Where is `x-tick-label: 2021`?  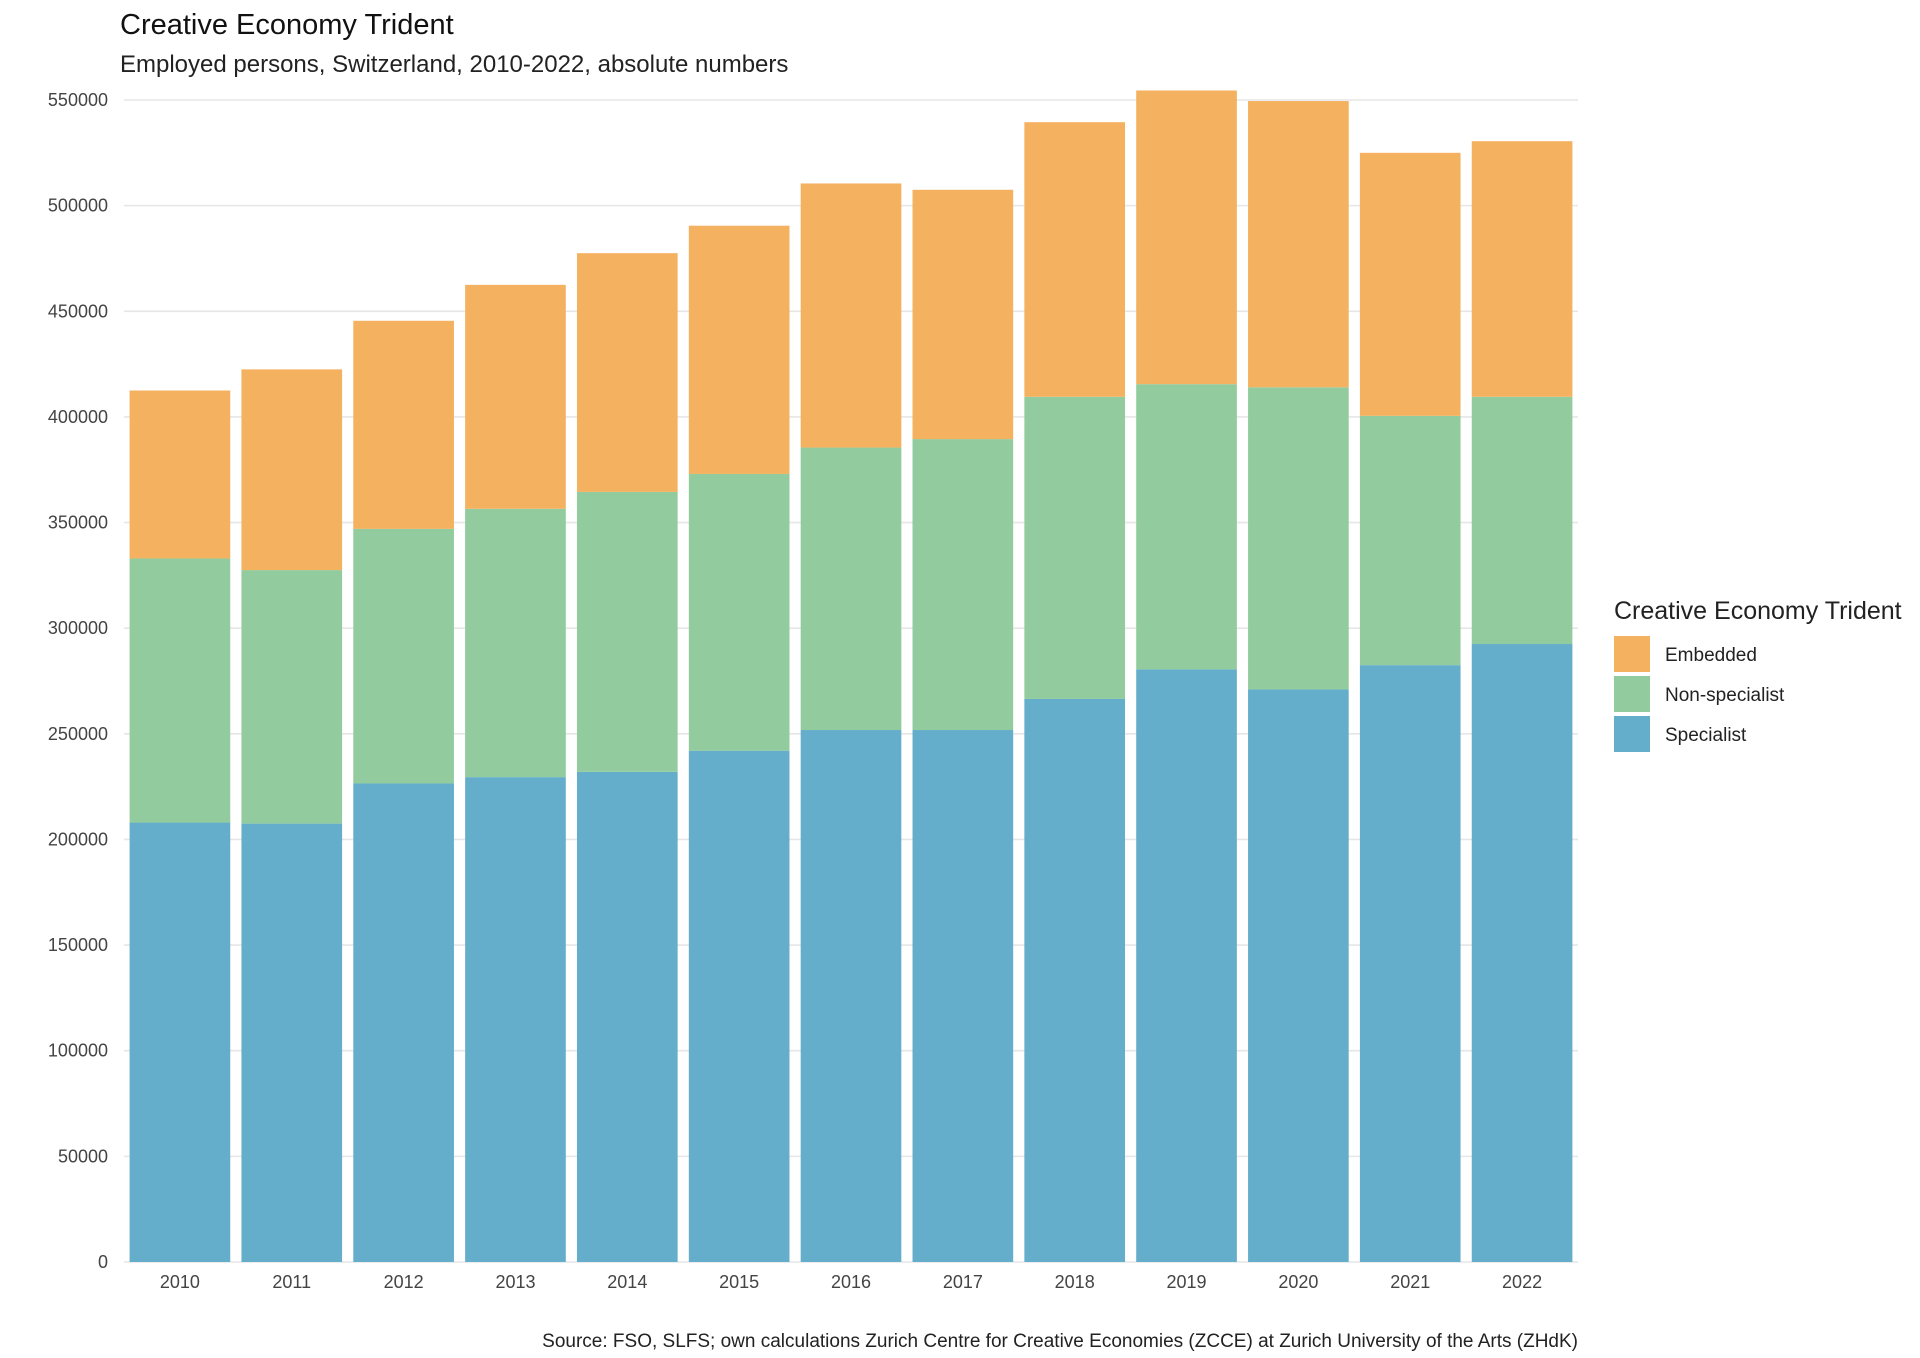
x-tick-label: 2021 is located at coordinates (1410, 1282).